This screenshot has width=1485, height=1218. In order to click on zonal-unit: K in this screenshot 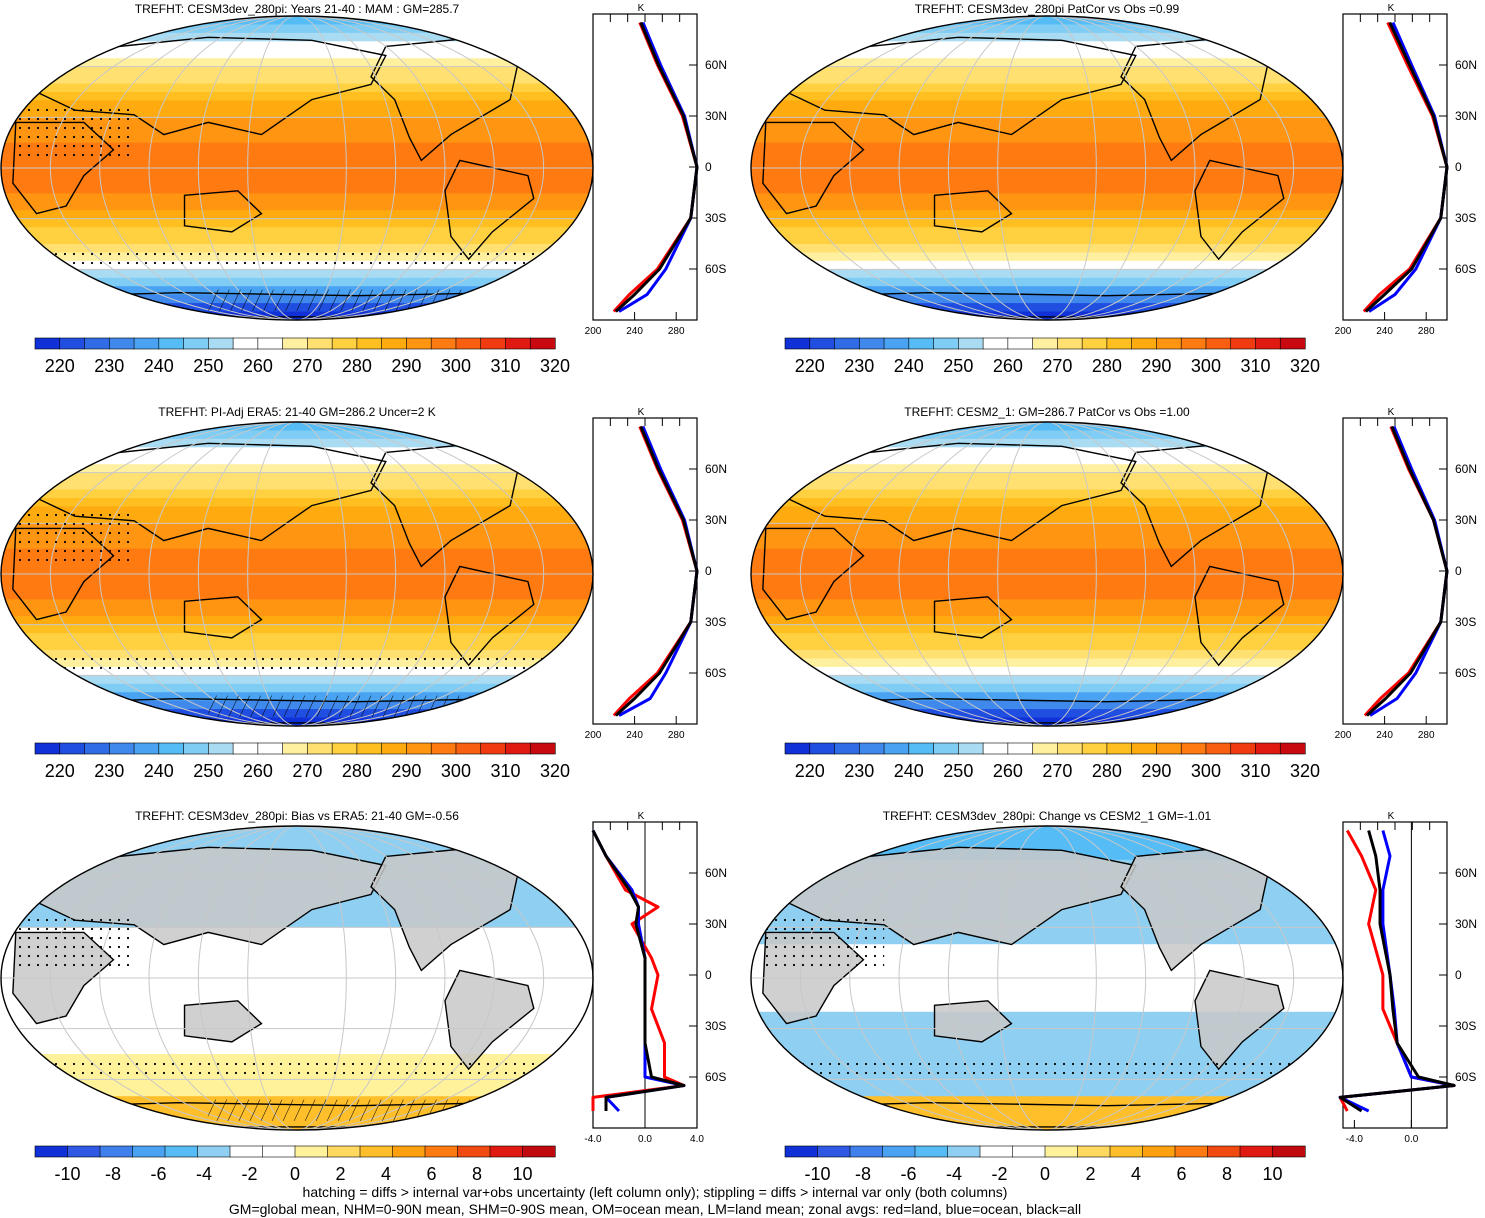, I will do `click(1391, 8)`.